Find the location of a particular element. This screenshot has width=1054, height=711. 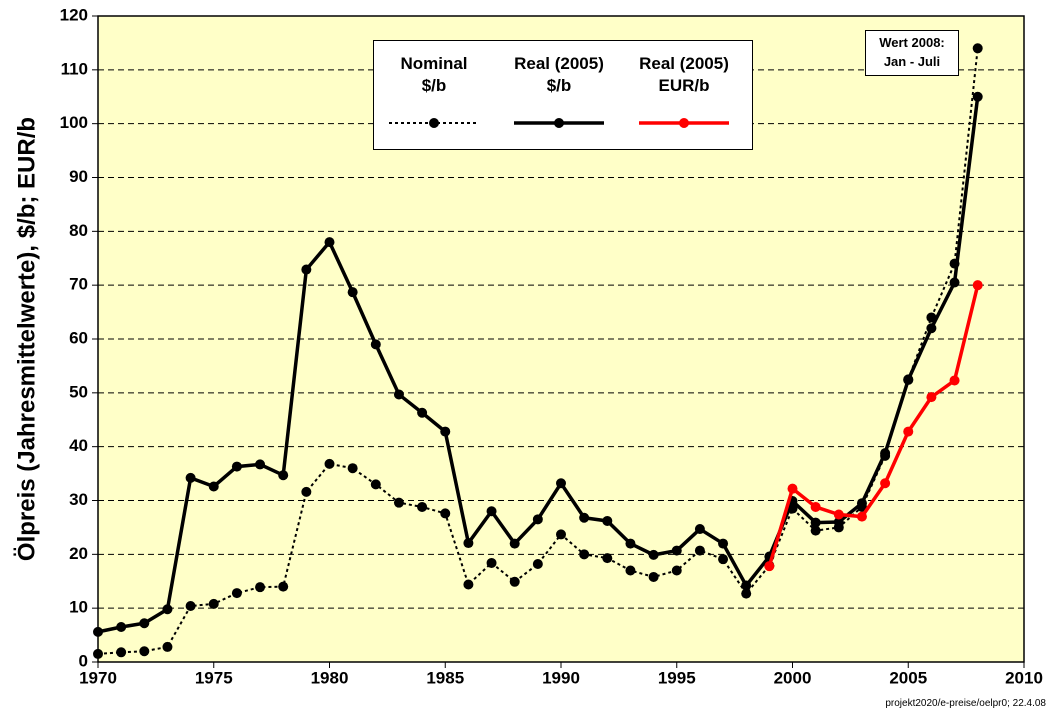

y-tick-label: 90 is located at coordinates (78, 176).